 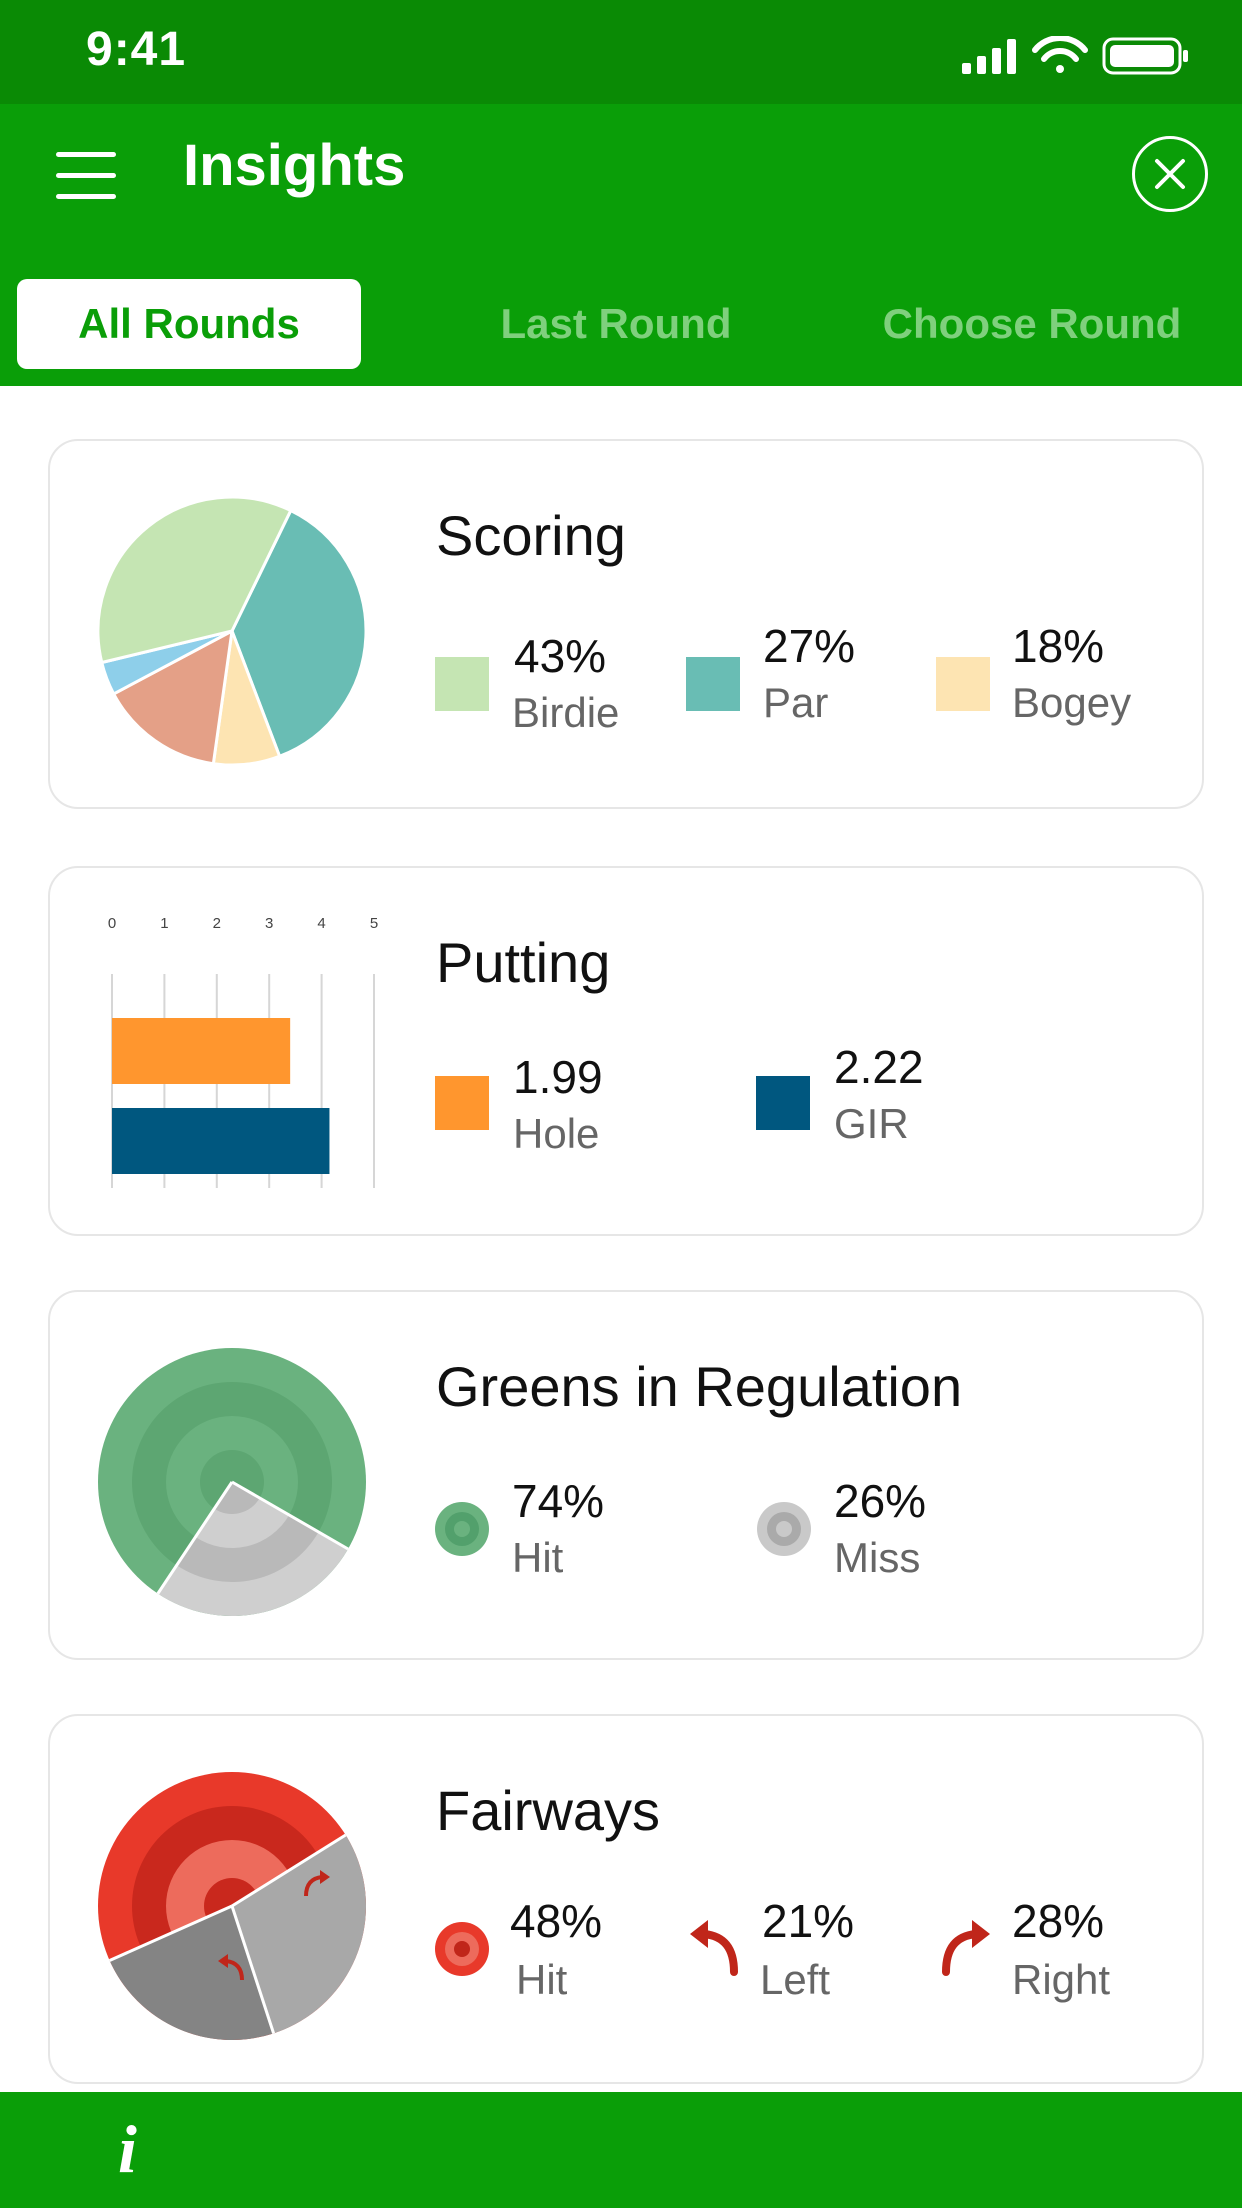 I want to click on x-tick-label: 0, so click(x=112, y=923).